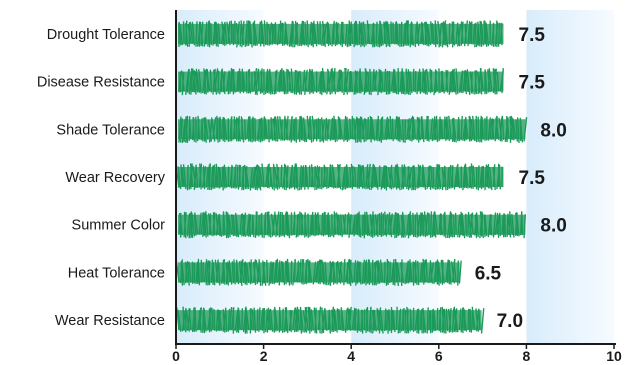 The height and width of the screenshot is (365, 635). What do you see at coordinates (115, 178) in the screenshot?
I see `category-label: Wear Recovery` at bounding box center [115, 178].